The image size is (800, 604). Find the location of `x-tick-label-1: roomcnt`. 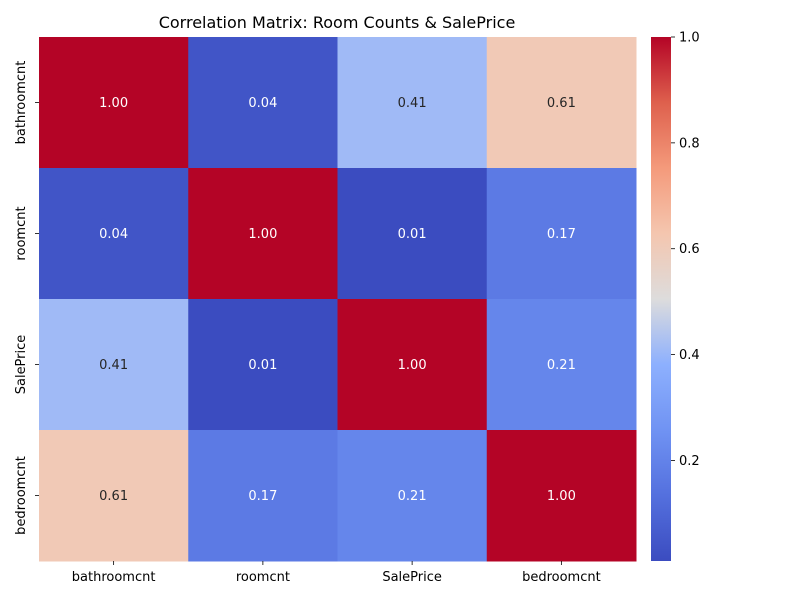

x-tick-label-1: roomcnt is located at coordinates (263, 577).